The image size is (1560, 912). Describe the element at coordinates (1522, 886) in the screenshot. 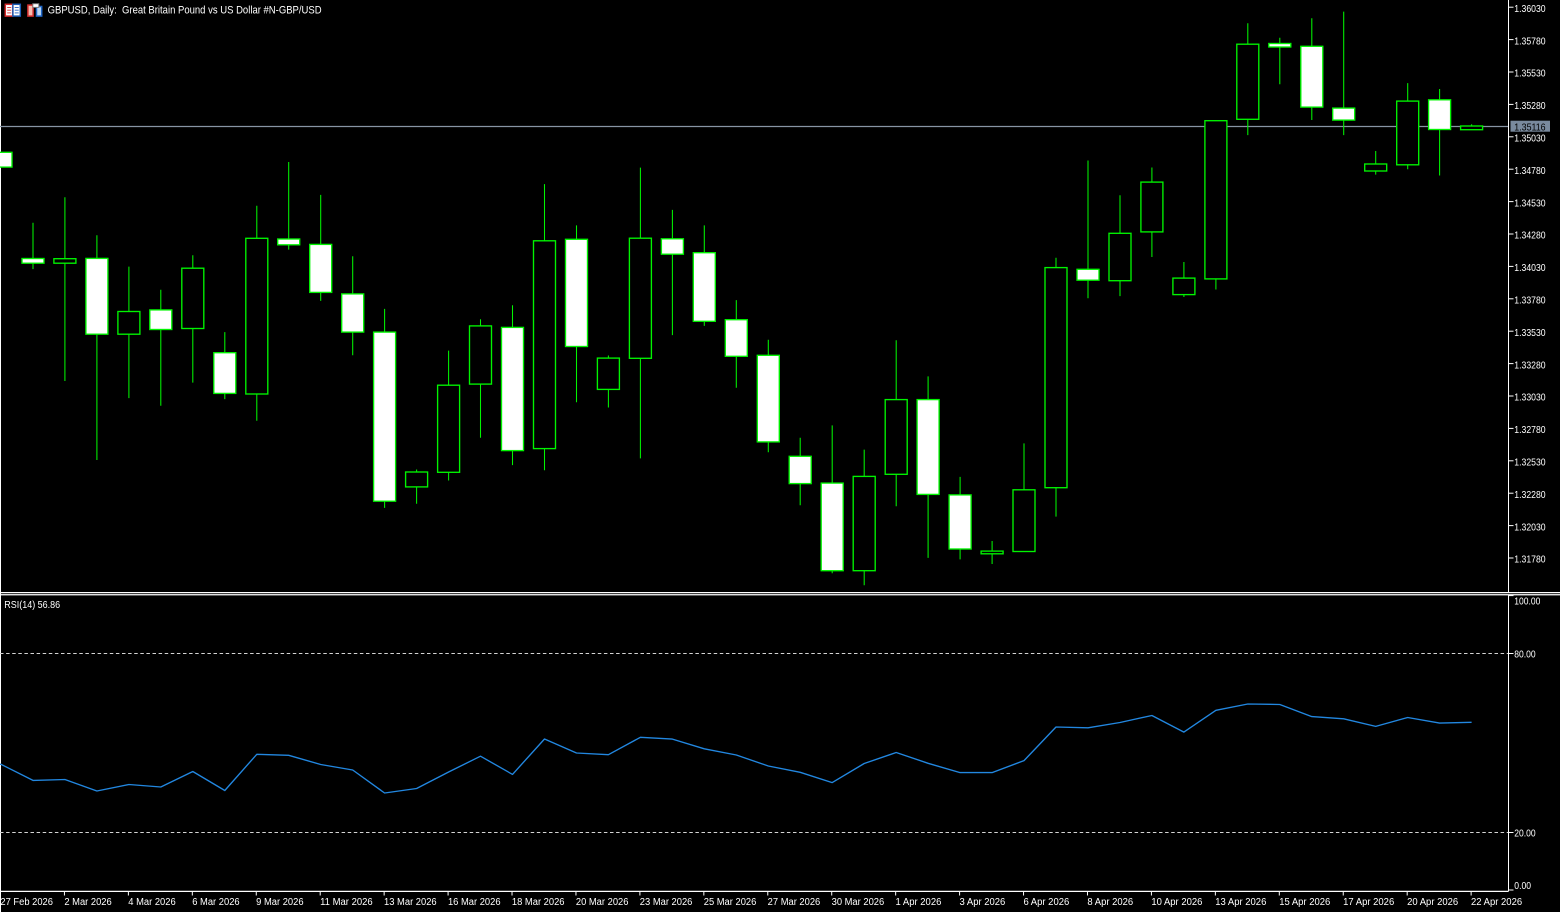

I see `svg-text: 0.00` at that location.